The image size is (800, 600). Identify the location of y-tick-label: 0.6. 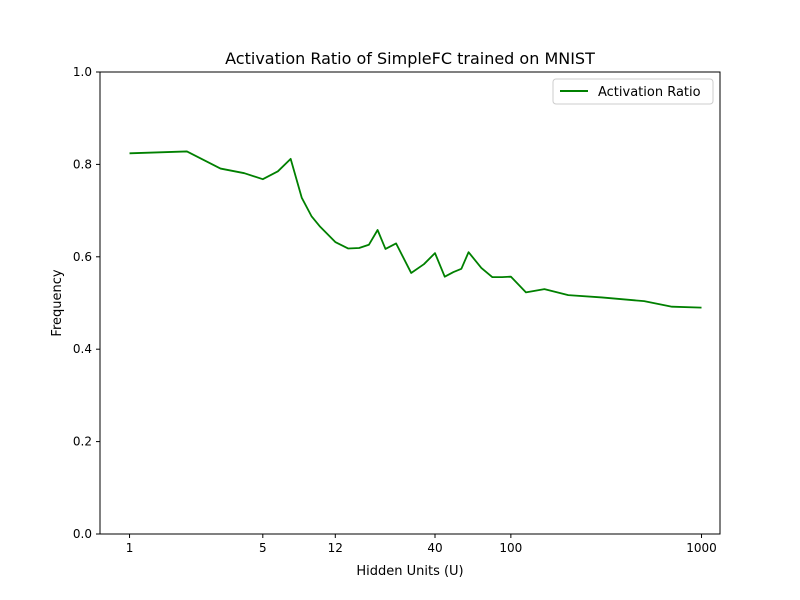
(82, 257).